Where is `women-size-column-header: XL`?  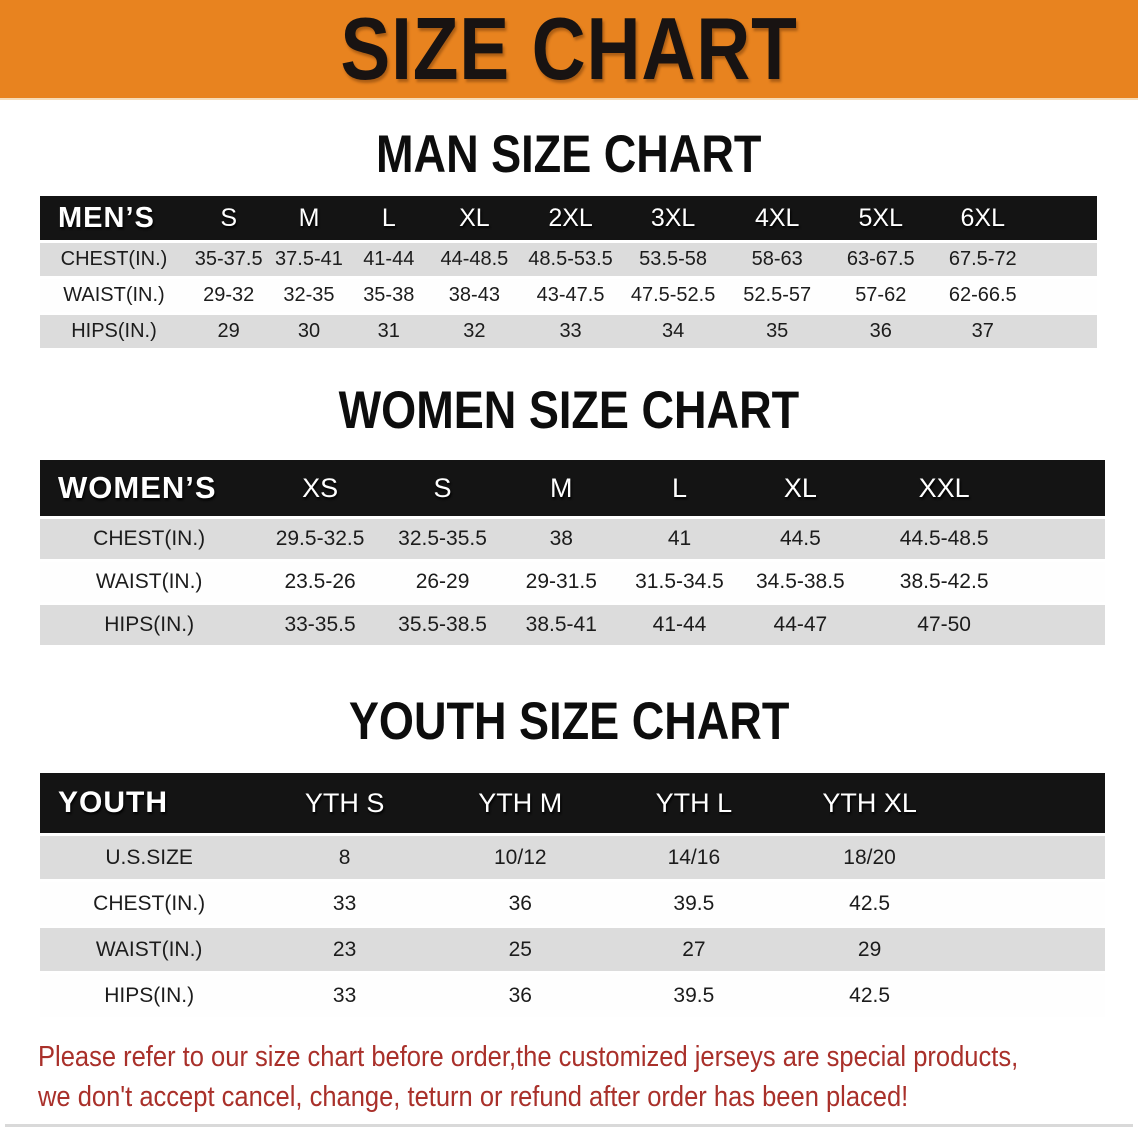
women-size-column-header: XL is located at coordinates (800, 487).